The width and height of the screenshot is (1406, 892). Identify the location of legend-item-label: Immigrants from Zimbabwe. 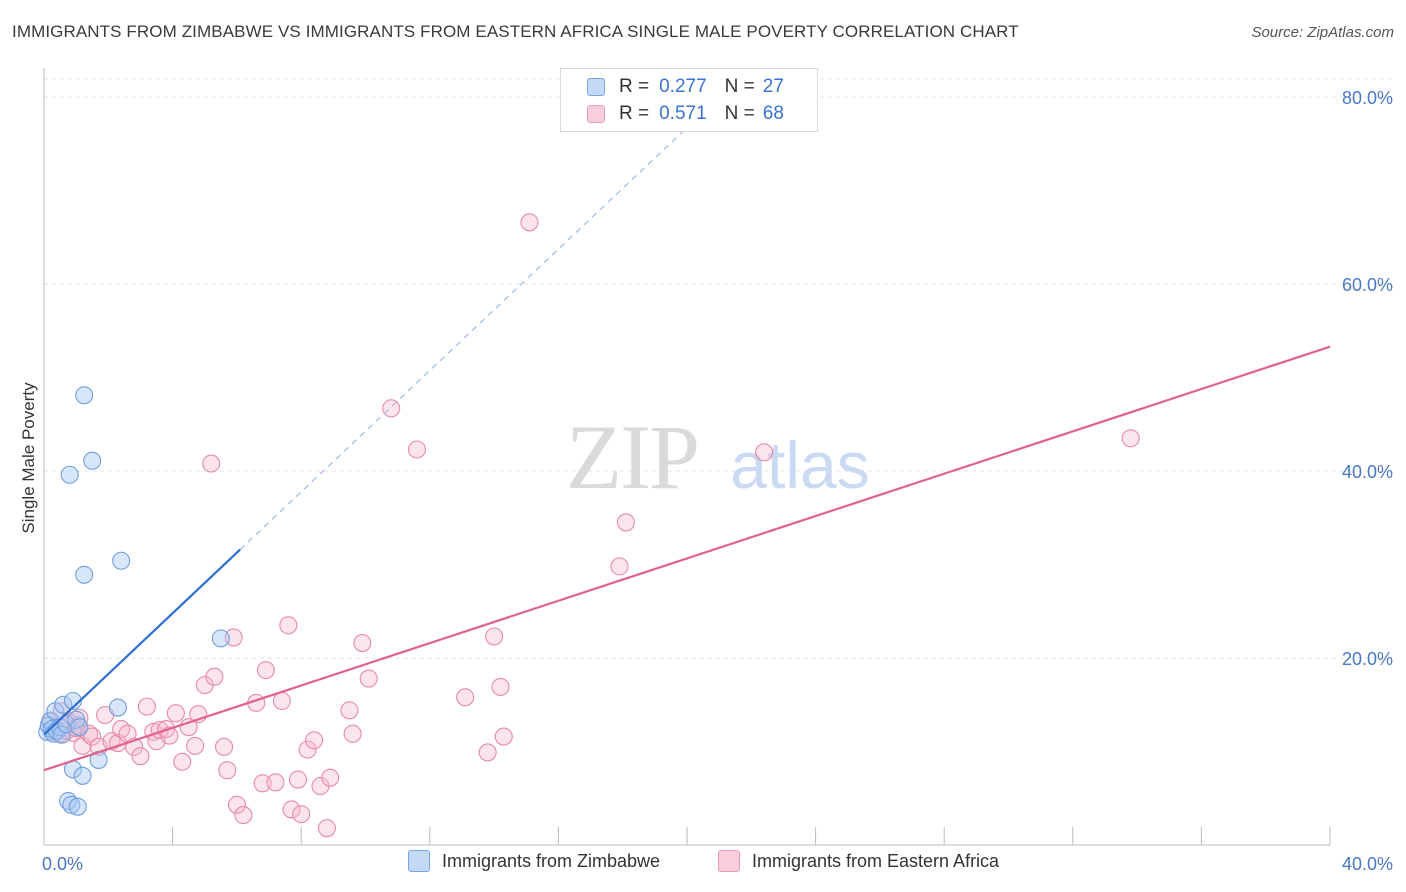
(551, 860).